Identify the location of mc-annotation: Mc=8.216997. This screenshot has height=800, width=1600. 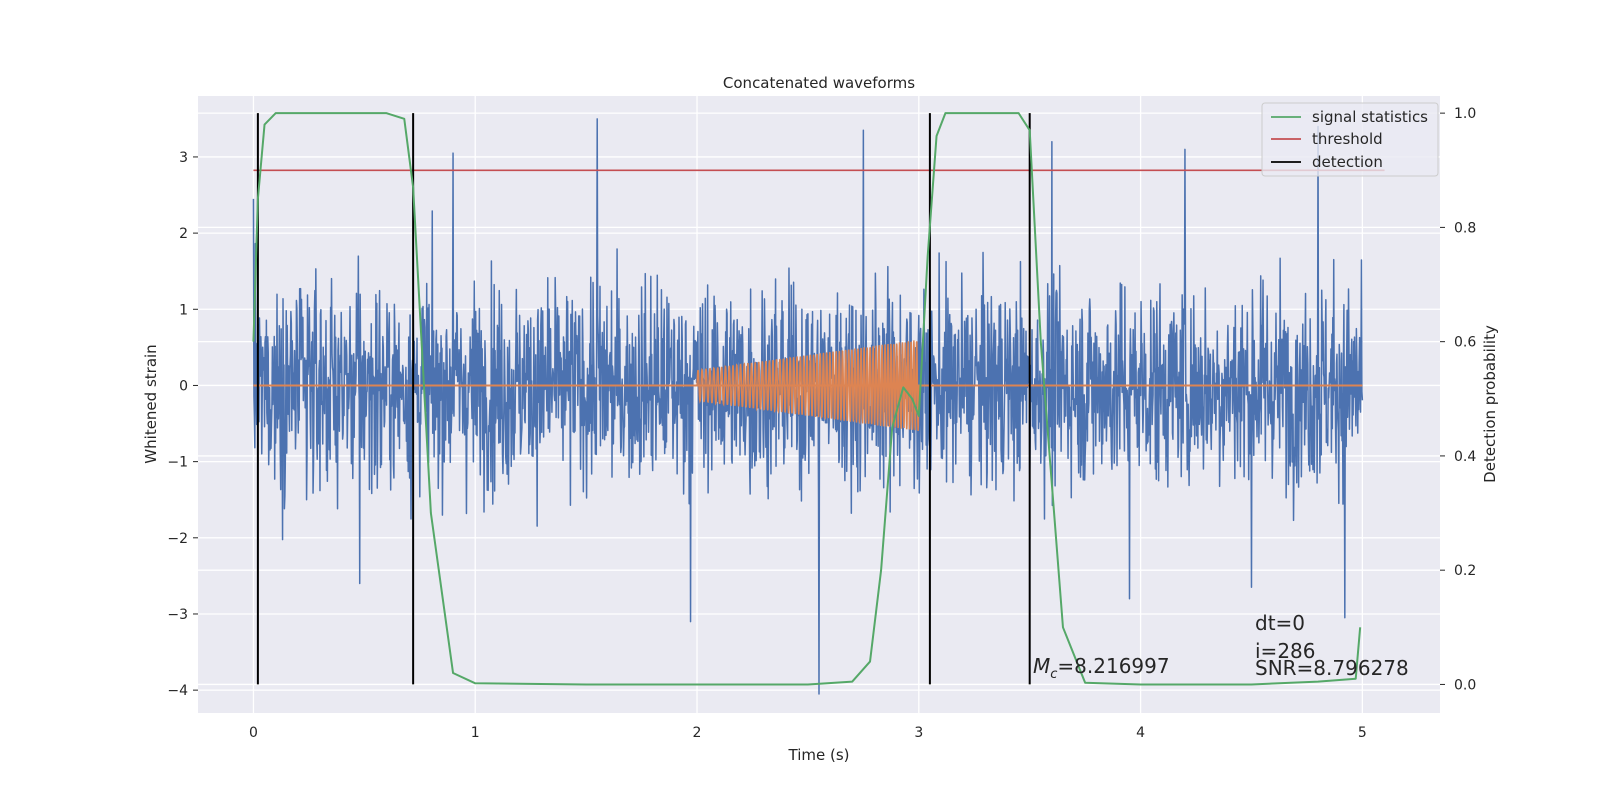
(1101, 668).